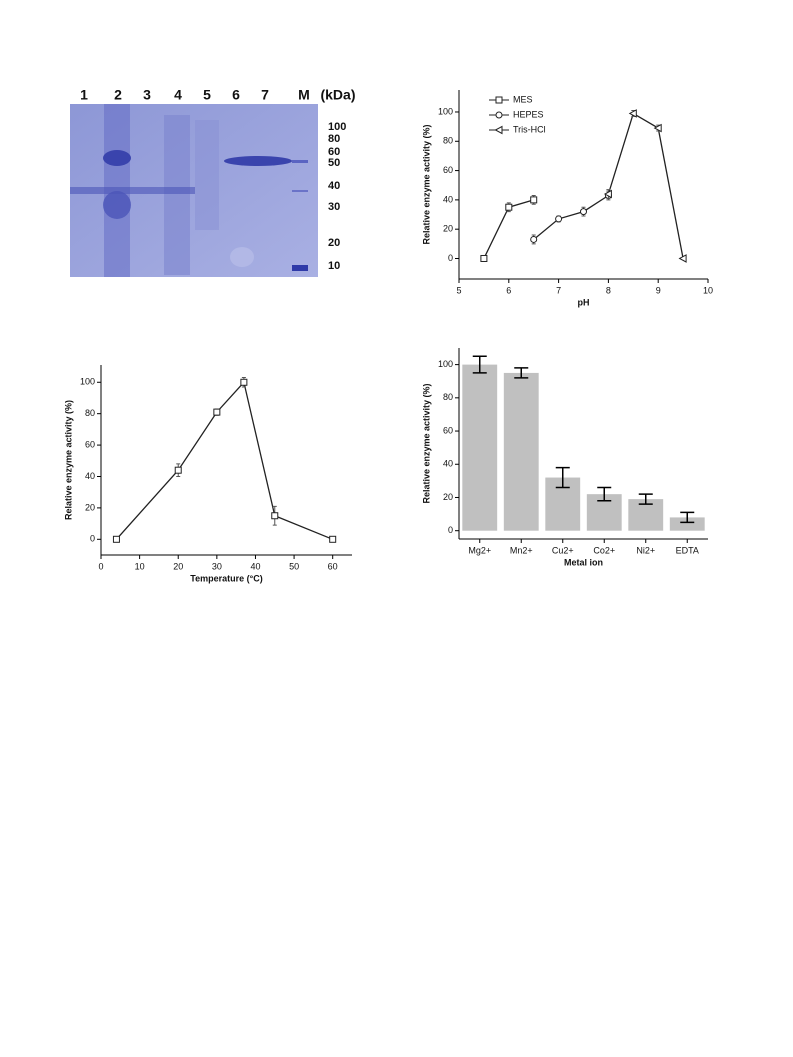 Image resolution: width=793 pixels, height=1057 pixels. Describe the element at coordinates (508, 290) in the screenshot. I see `x-tick-label: 6` at that location.